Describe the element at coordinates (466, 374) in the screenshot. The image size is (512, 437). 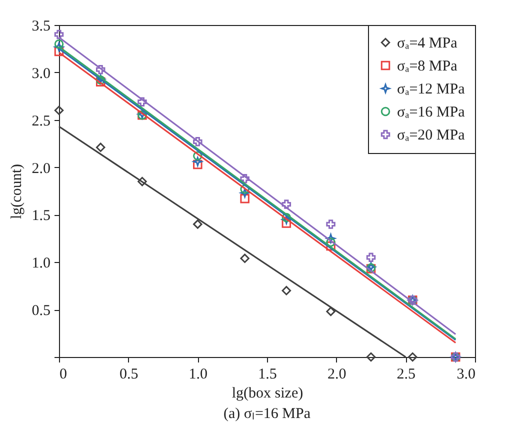
I see `x-tick-label: 3.0` at that location.